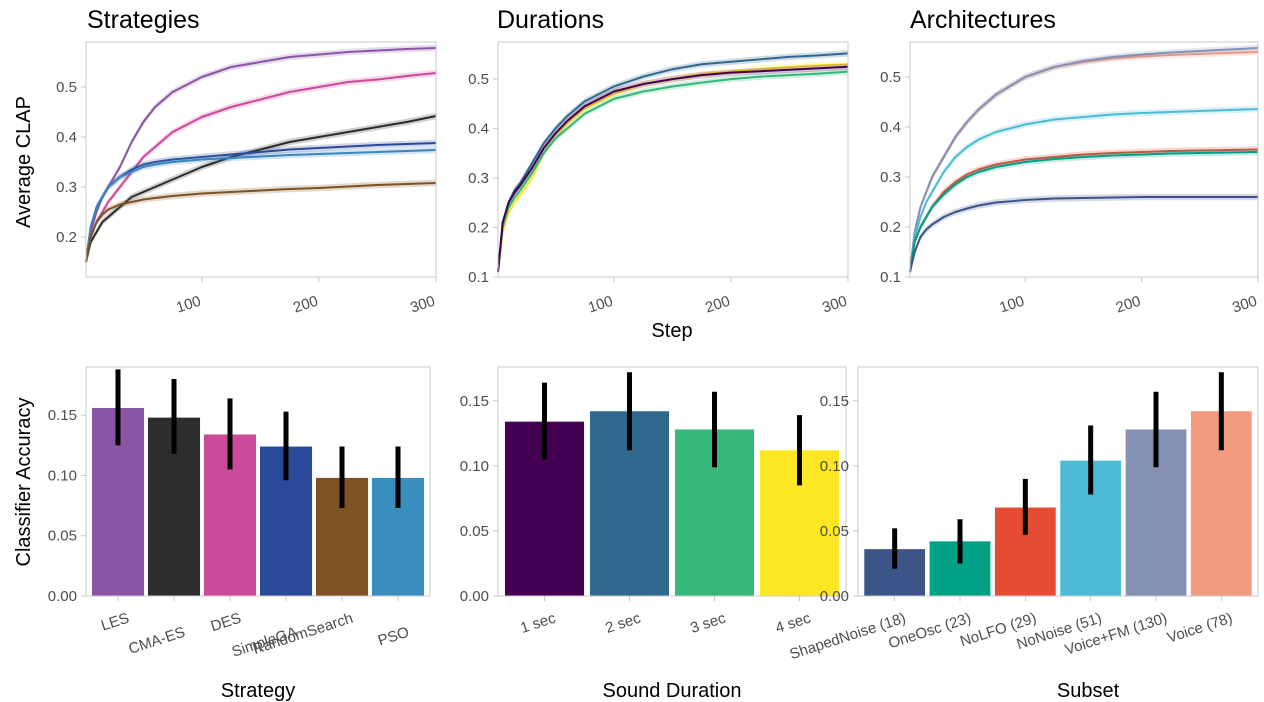 This screenshot has height=702, width=1264. I want to click on category-label-2: 2 sec, so click(623, 622).